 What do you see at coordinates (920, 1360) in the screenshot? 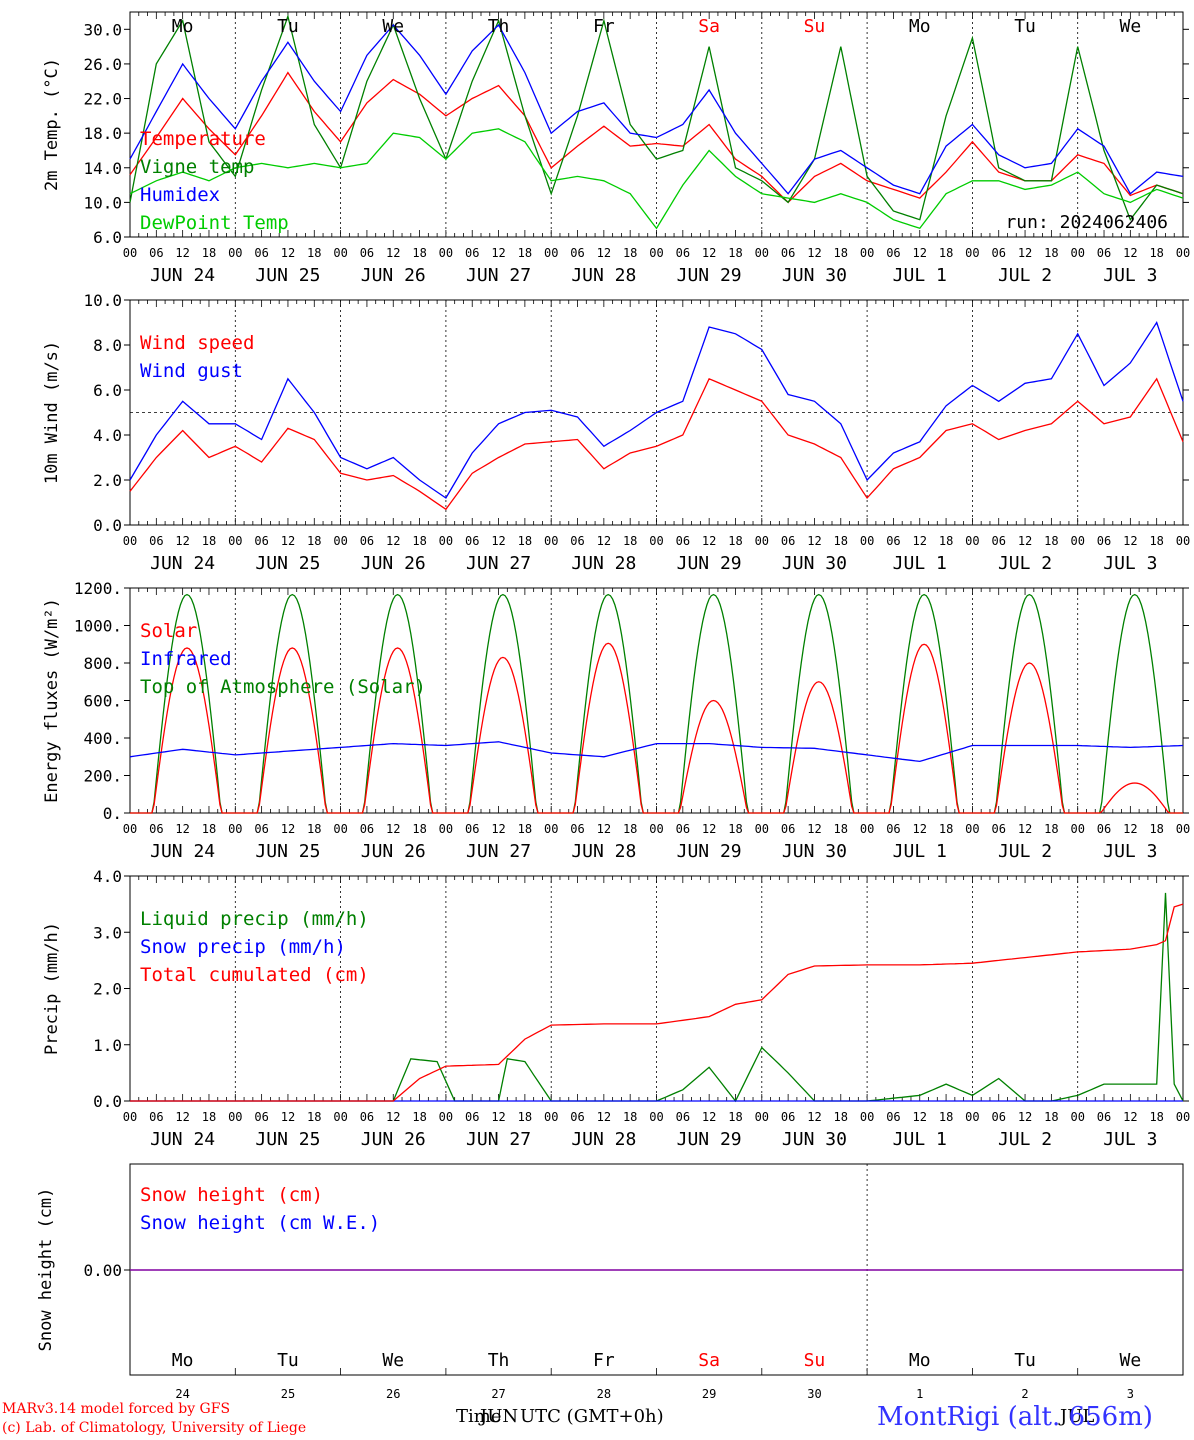
I see `weekday-label-bottom: Mo` at bounding box center [920, 1360].